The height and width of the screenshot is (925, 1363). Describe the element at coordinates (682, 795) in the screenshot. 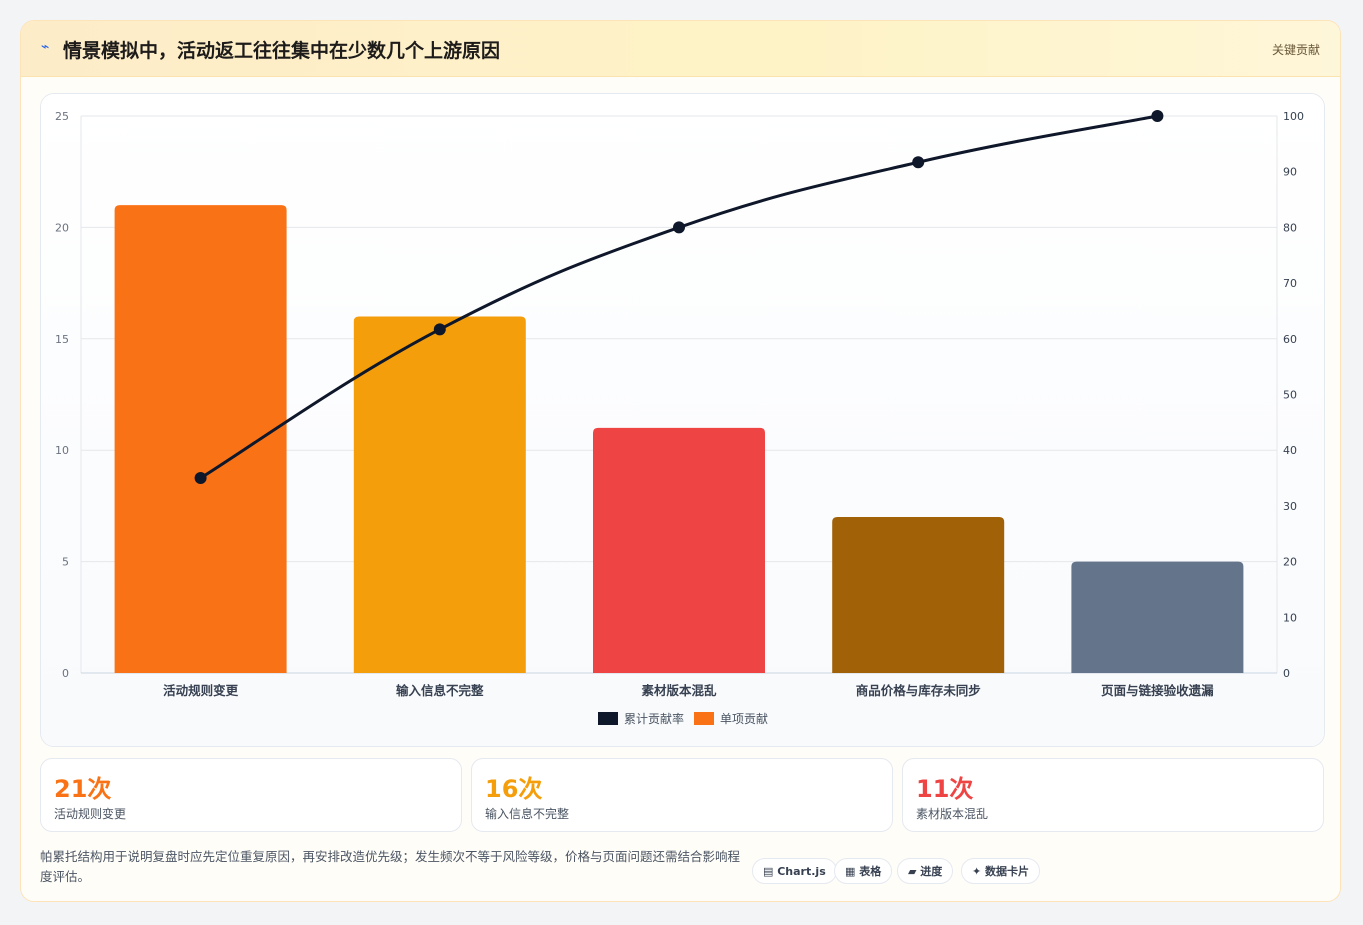

I see `stat-card: 16次输入信息不完整` at that location.